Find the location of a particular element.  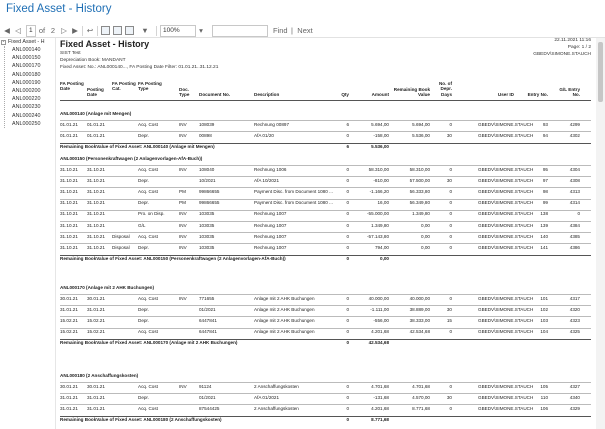

col-remaining-book-value: Remaining Book Value is located at coordinates (411, 92).